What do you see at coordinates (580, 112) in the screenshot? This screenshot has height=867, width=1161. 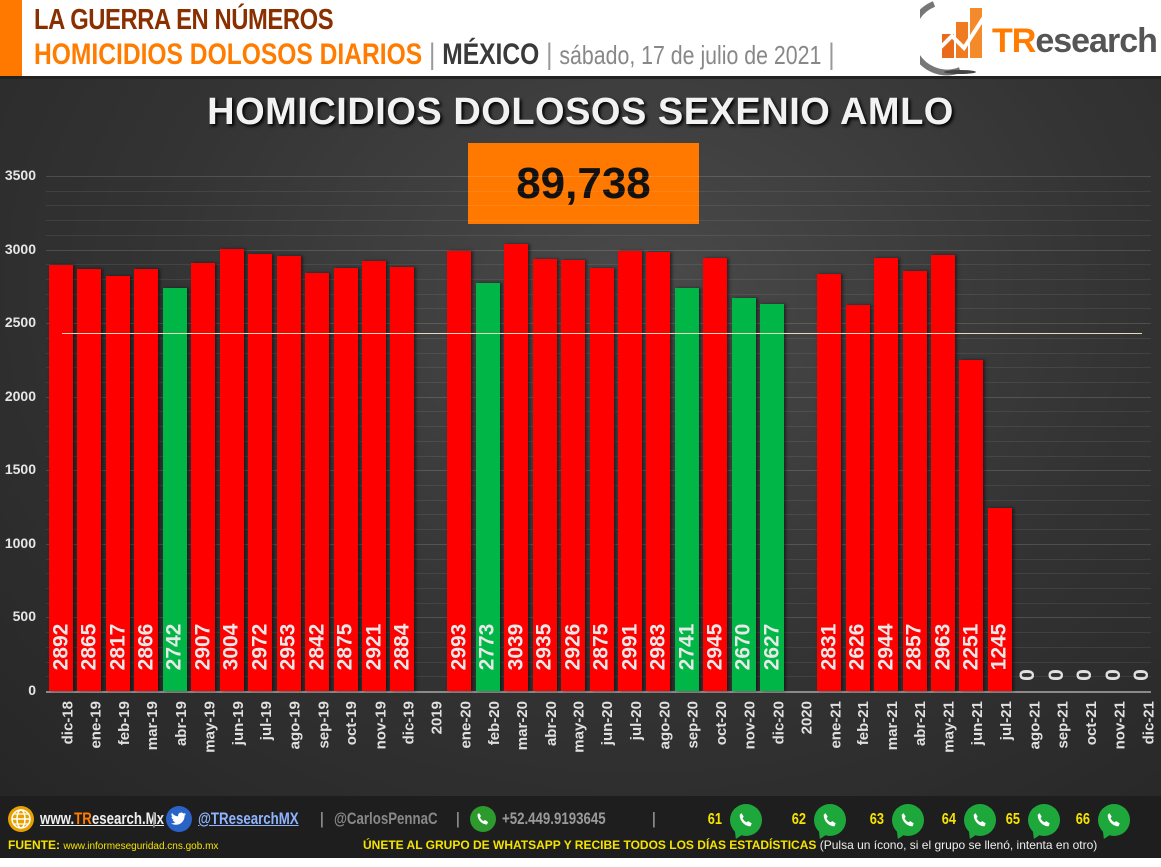 I see `chart-title: HOMICIDIOS DOLOSOS SEXENIO AMLO` at bounding box center [580, 112].